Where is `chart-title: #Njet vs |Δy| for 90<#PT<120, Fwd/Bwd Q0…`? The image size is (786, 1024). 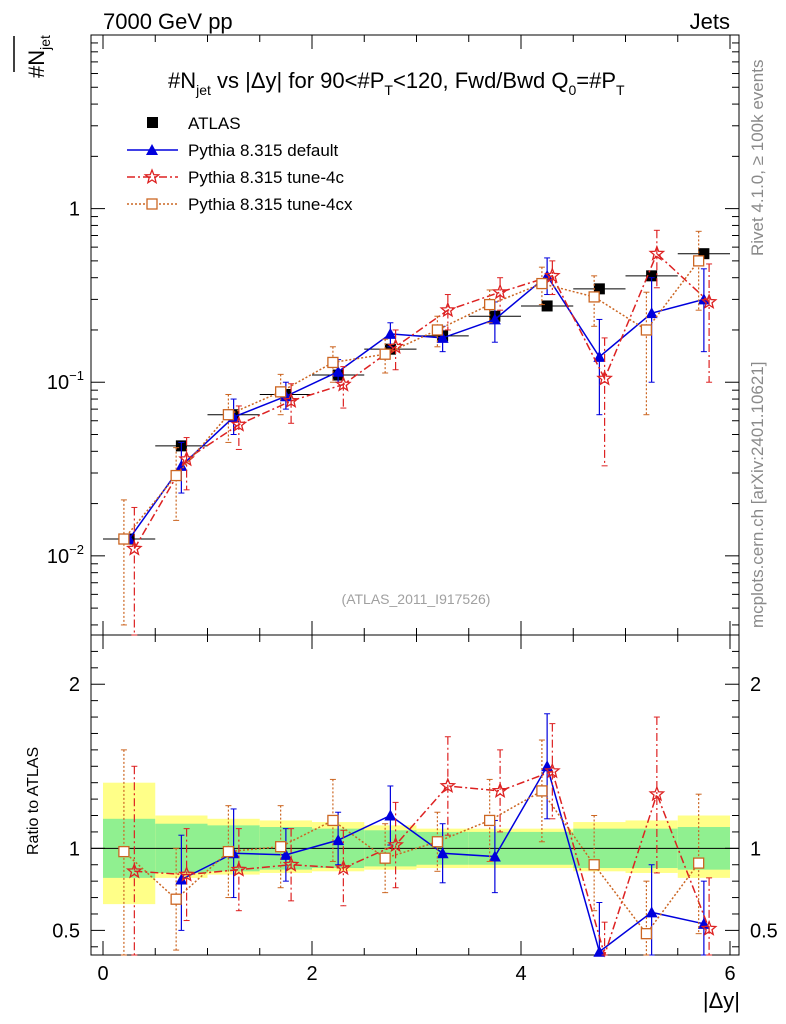
chart-title: #Njet vs |Δy| for 90<#PT<120, Fwd/Bwd Q0… is located at coordinates (396, 83).